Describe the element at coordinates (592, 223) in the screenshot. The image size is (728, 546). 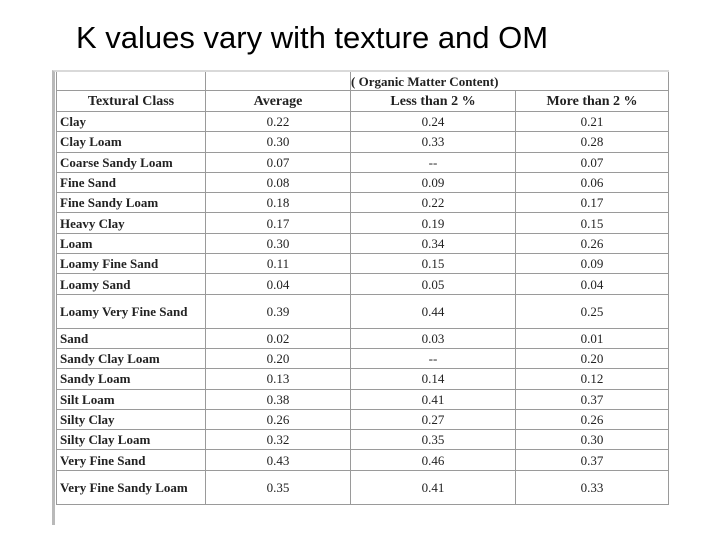
I see `more-than-2-cell: 0.15` at that location.